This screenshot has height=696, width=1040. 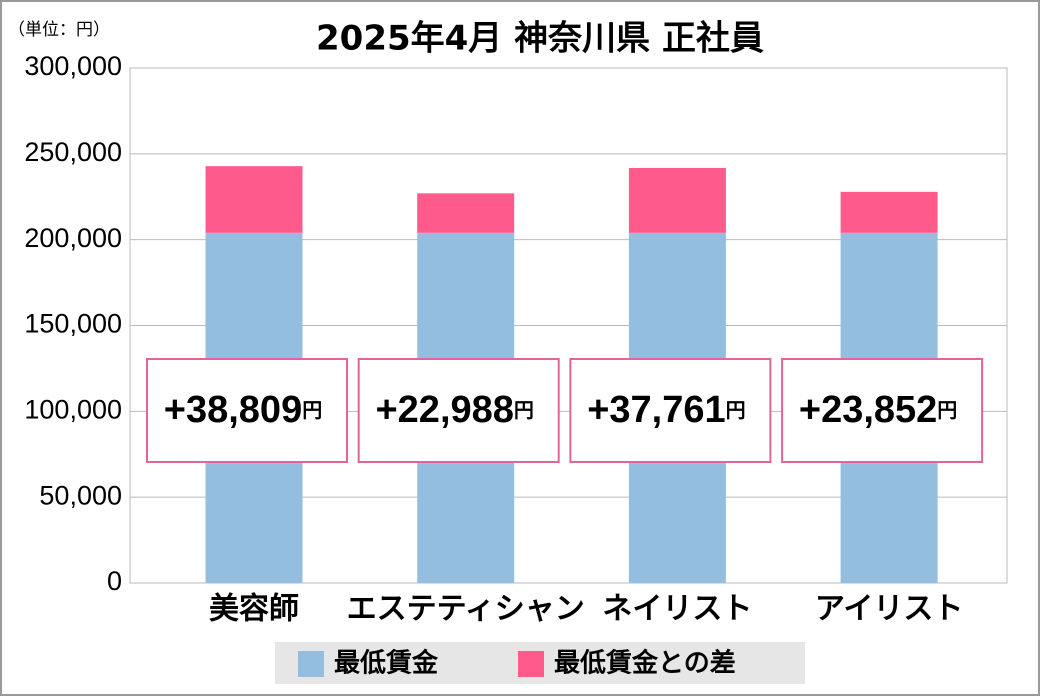 I want to click on y-tick-label: 100,000, so click(x=73, y=409).